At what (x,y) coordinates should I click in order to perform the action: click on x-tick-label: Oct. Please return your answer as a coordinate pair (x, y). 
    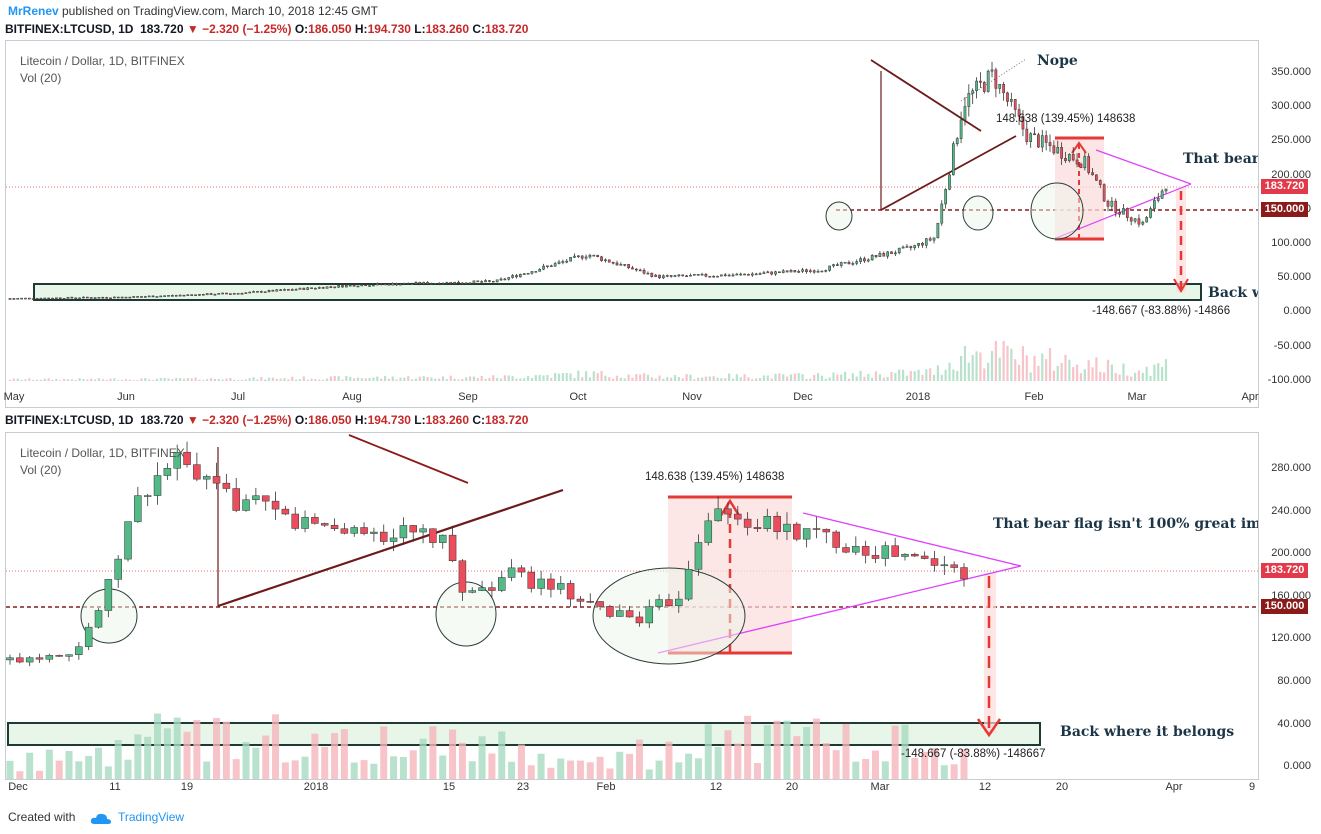
    Looking at the image, I should click on (578, 397).